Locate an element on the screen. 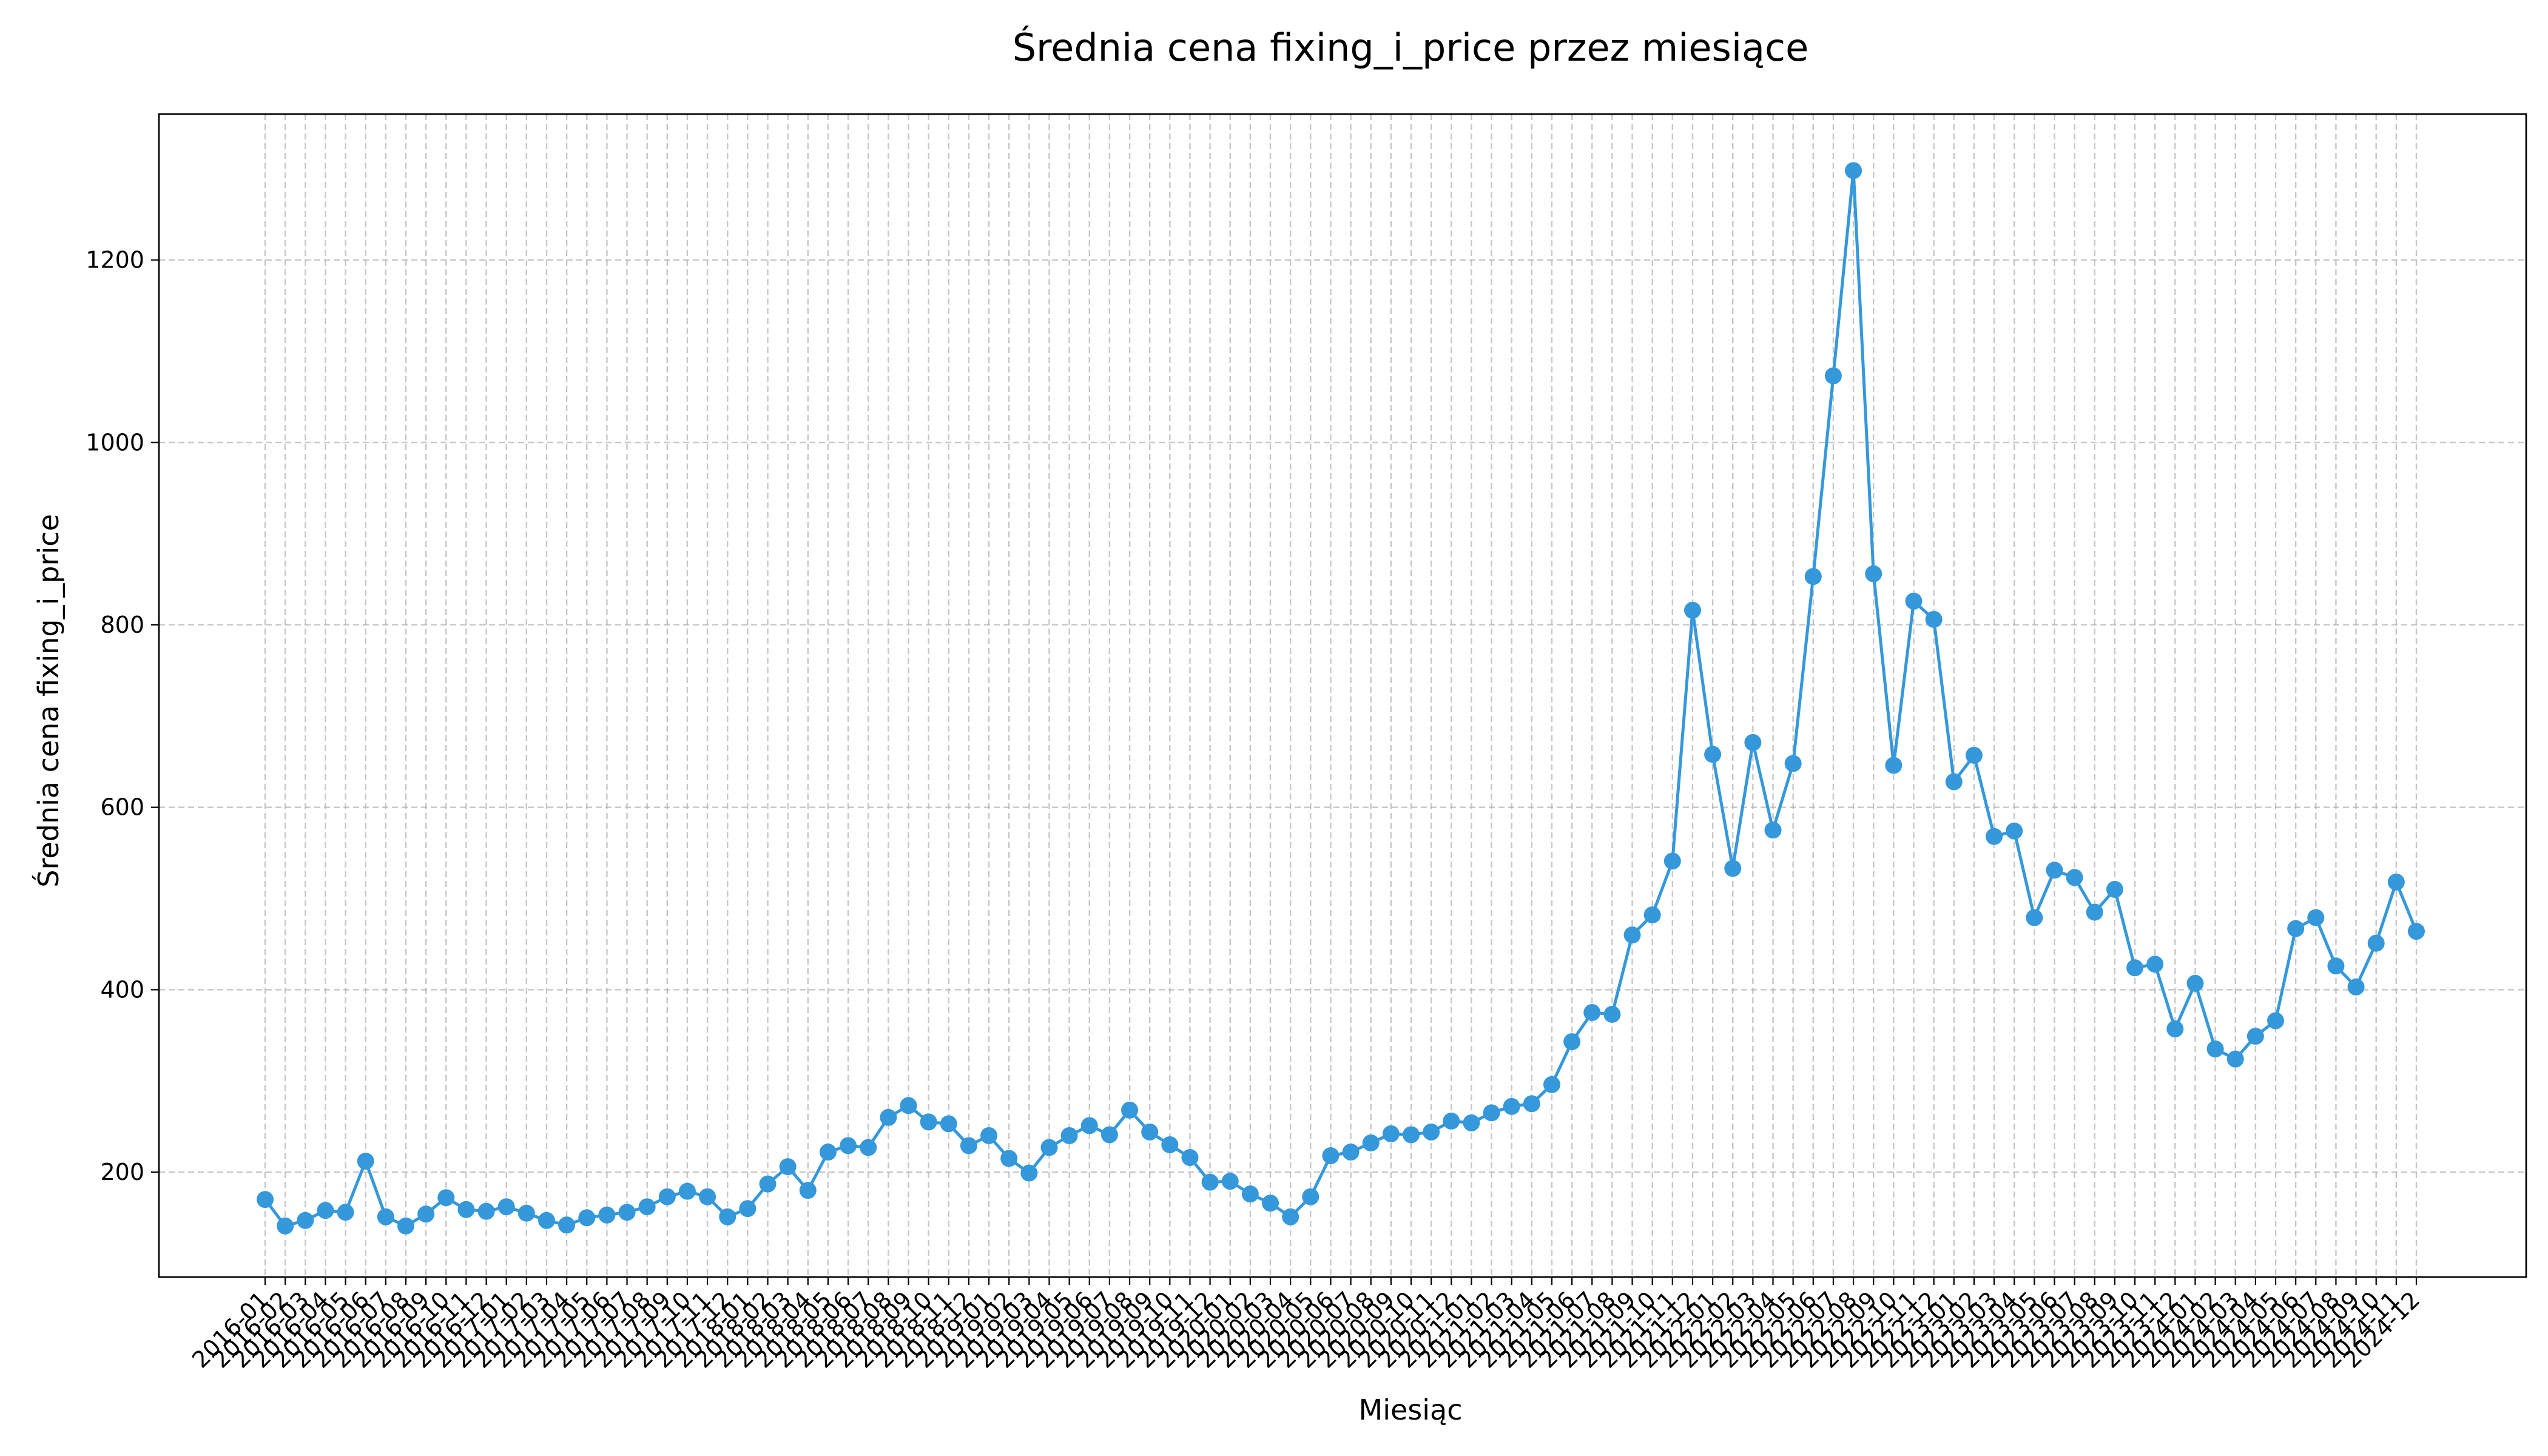 The width and height of the screenshot is (2548, 1456). y-tick-label: 200 is located at coordinates (122, 1172).